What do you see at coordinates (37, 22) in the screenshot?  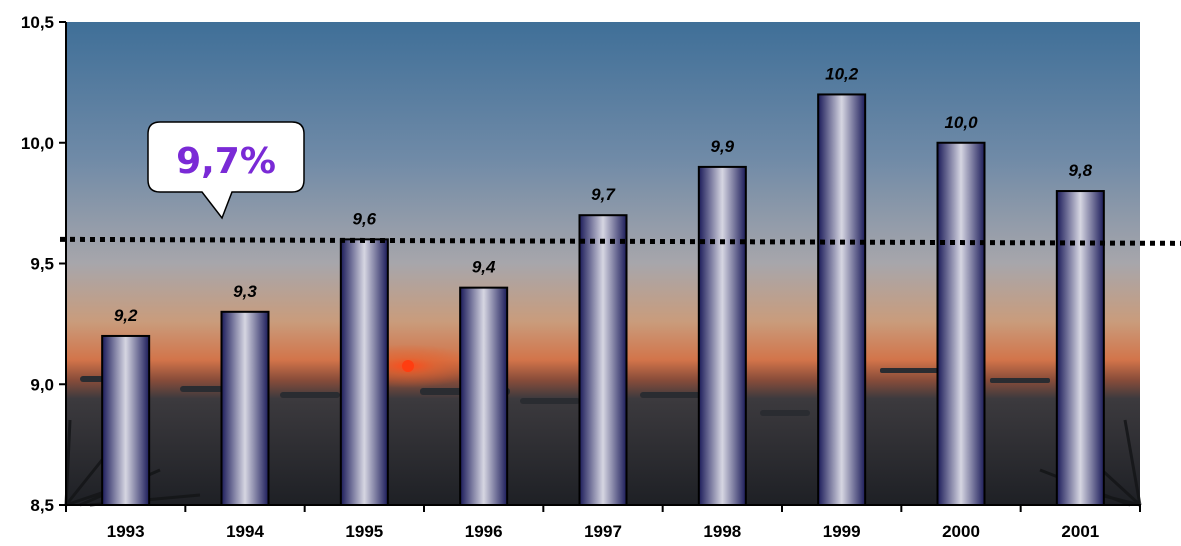 I see `y-tick-label: 10,5` at bounding box center [37, 22].